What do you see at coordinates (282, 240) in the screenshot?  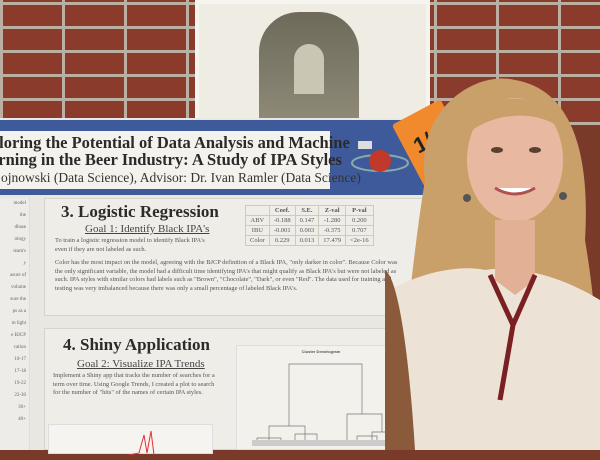 I see `table-cell: 0.229` at bounding box center [282, 240].